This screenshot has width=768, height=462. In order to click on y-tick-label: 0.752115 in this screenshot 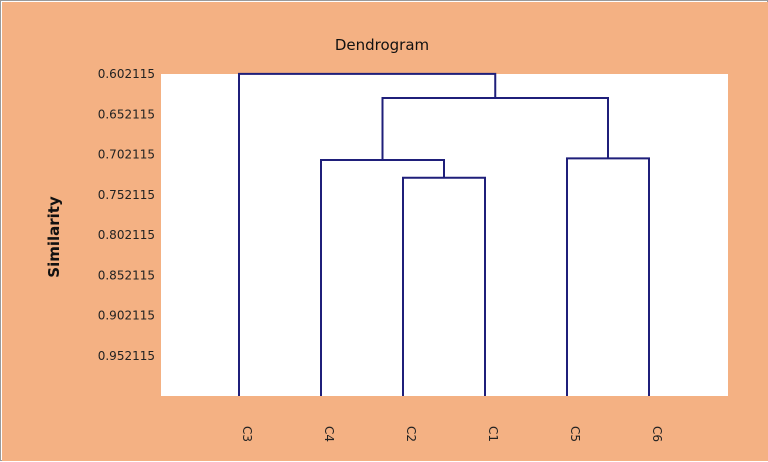, I will do `click(126, 195)`.